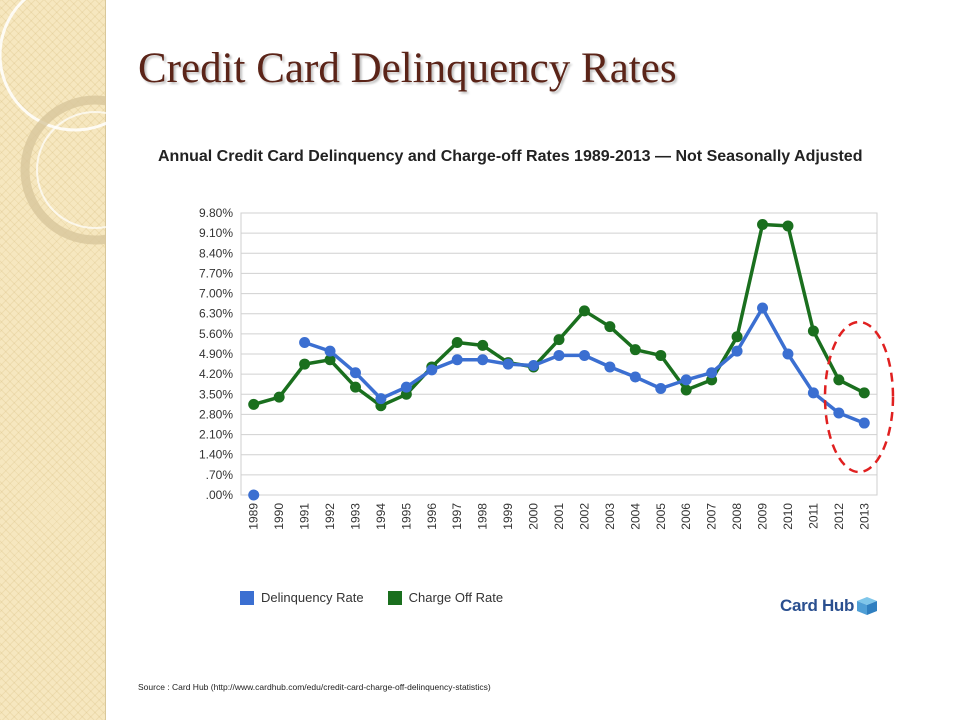 The height and width of the screenshot is (720, 960). What do you see at coordinates (867, 606) in the screenshot?
I see `cube-icon` at bounding box center [867, 606].